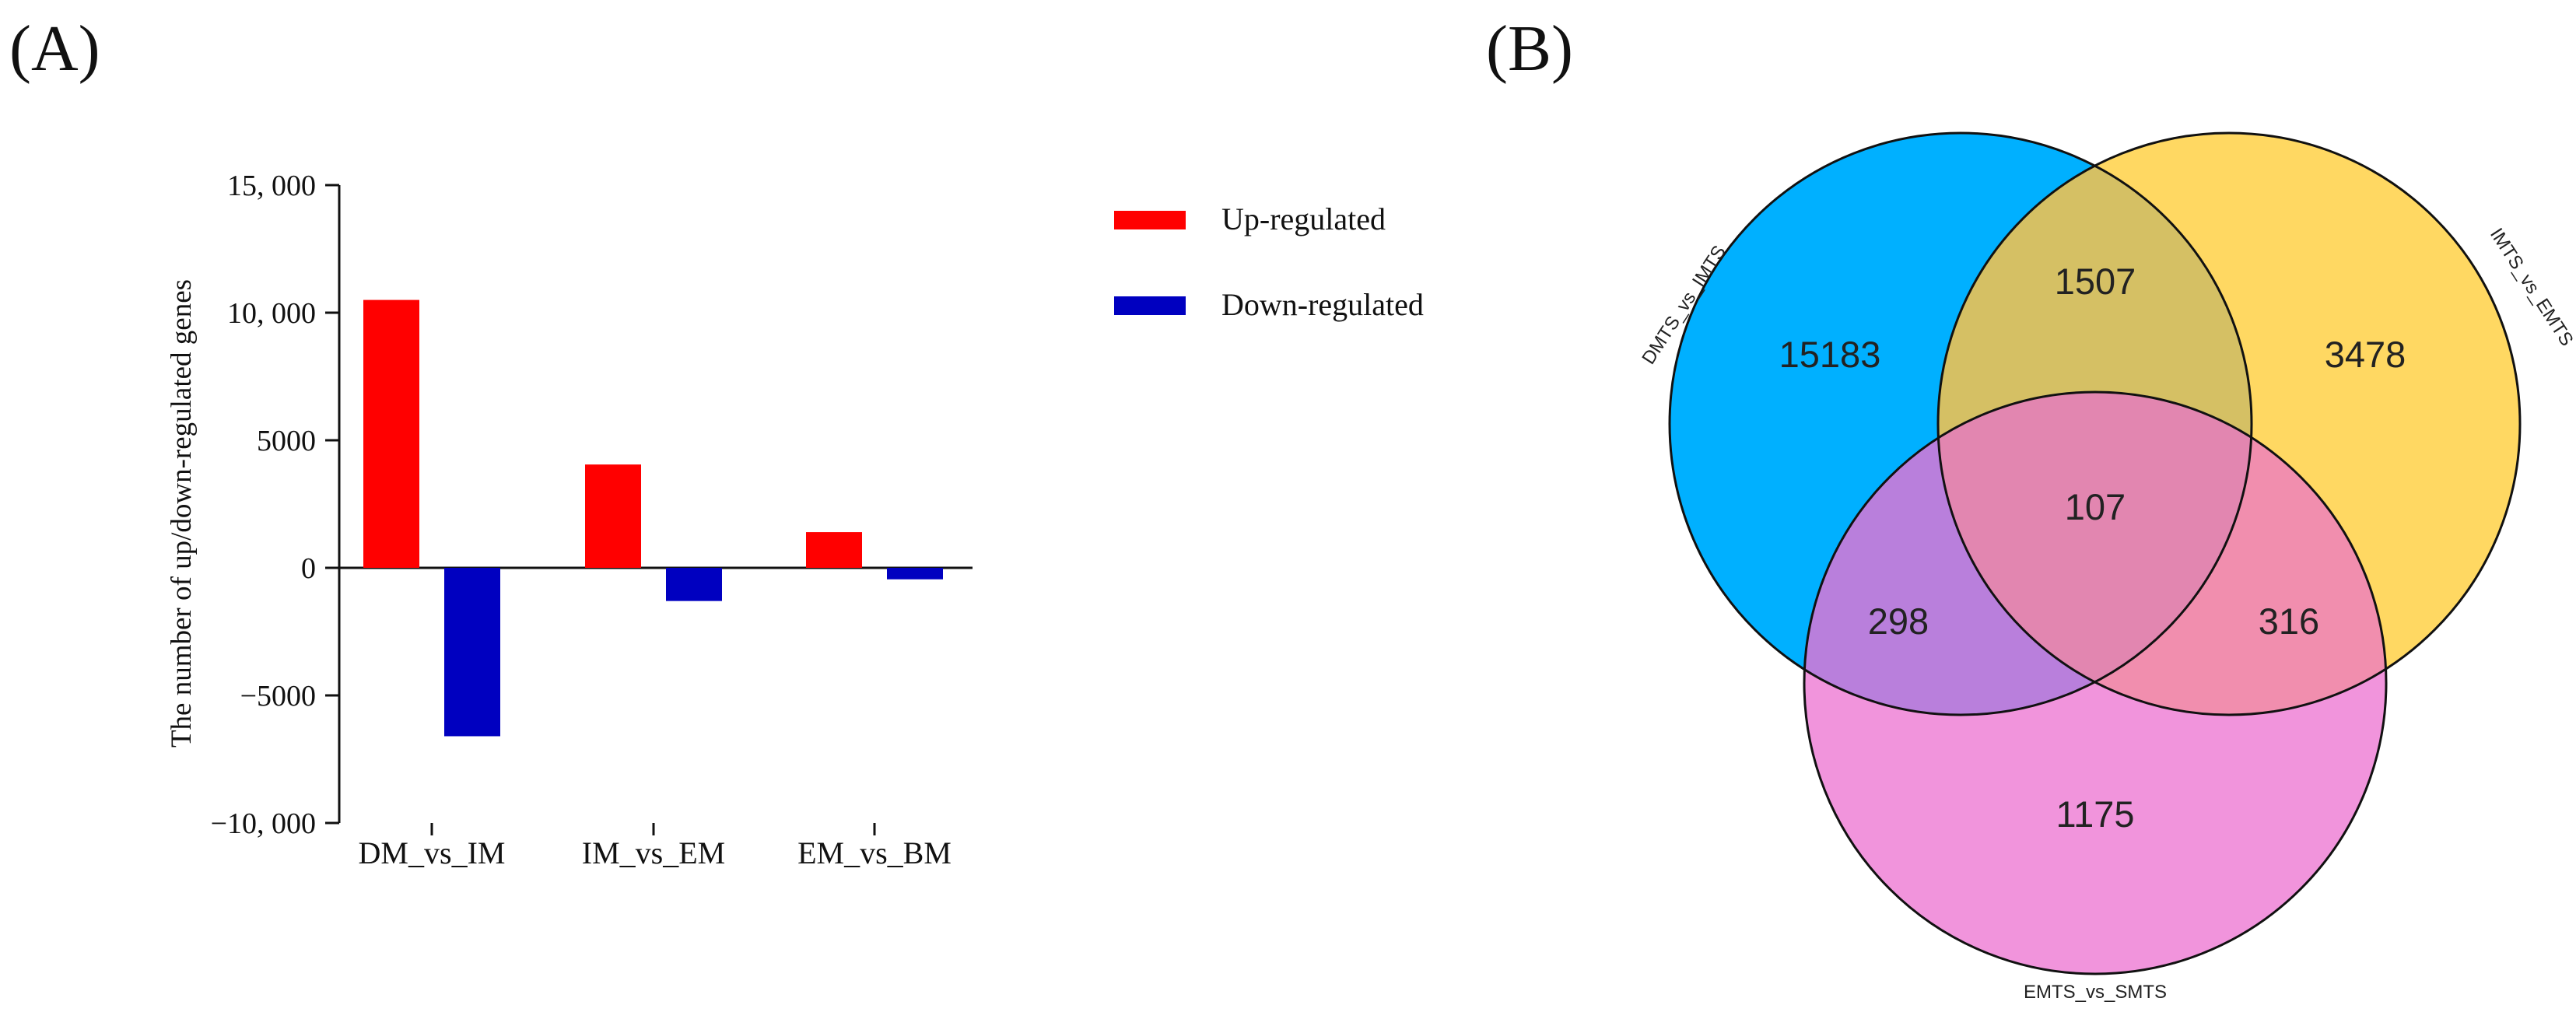 The image size is (2576, 1012). I want to click on legend: Up-regulated Down-regulated, so click(1269, 262).